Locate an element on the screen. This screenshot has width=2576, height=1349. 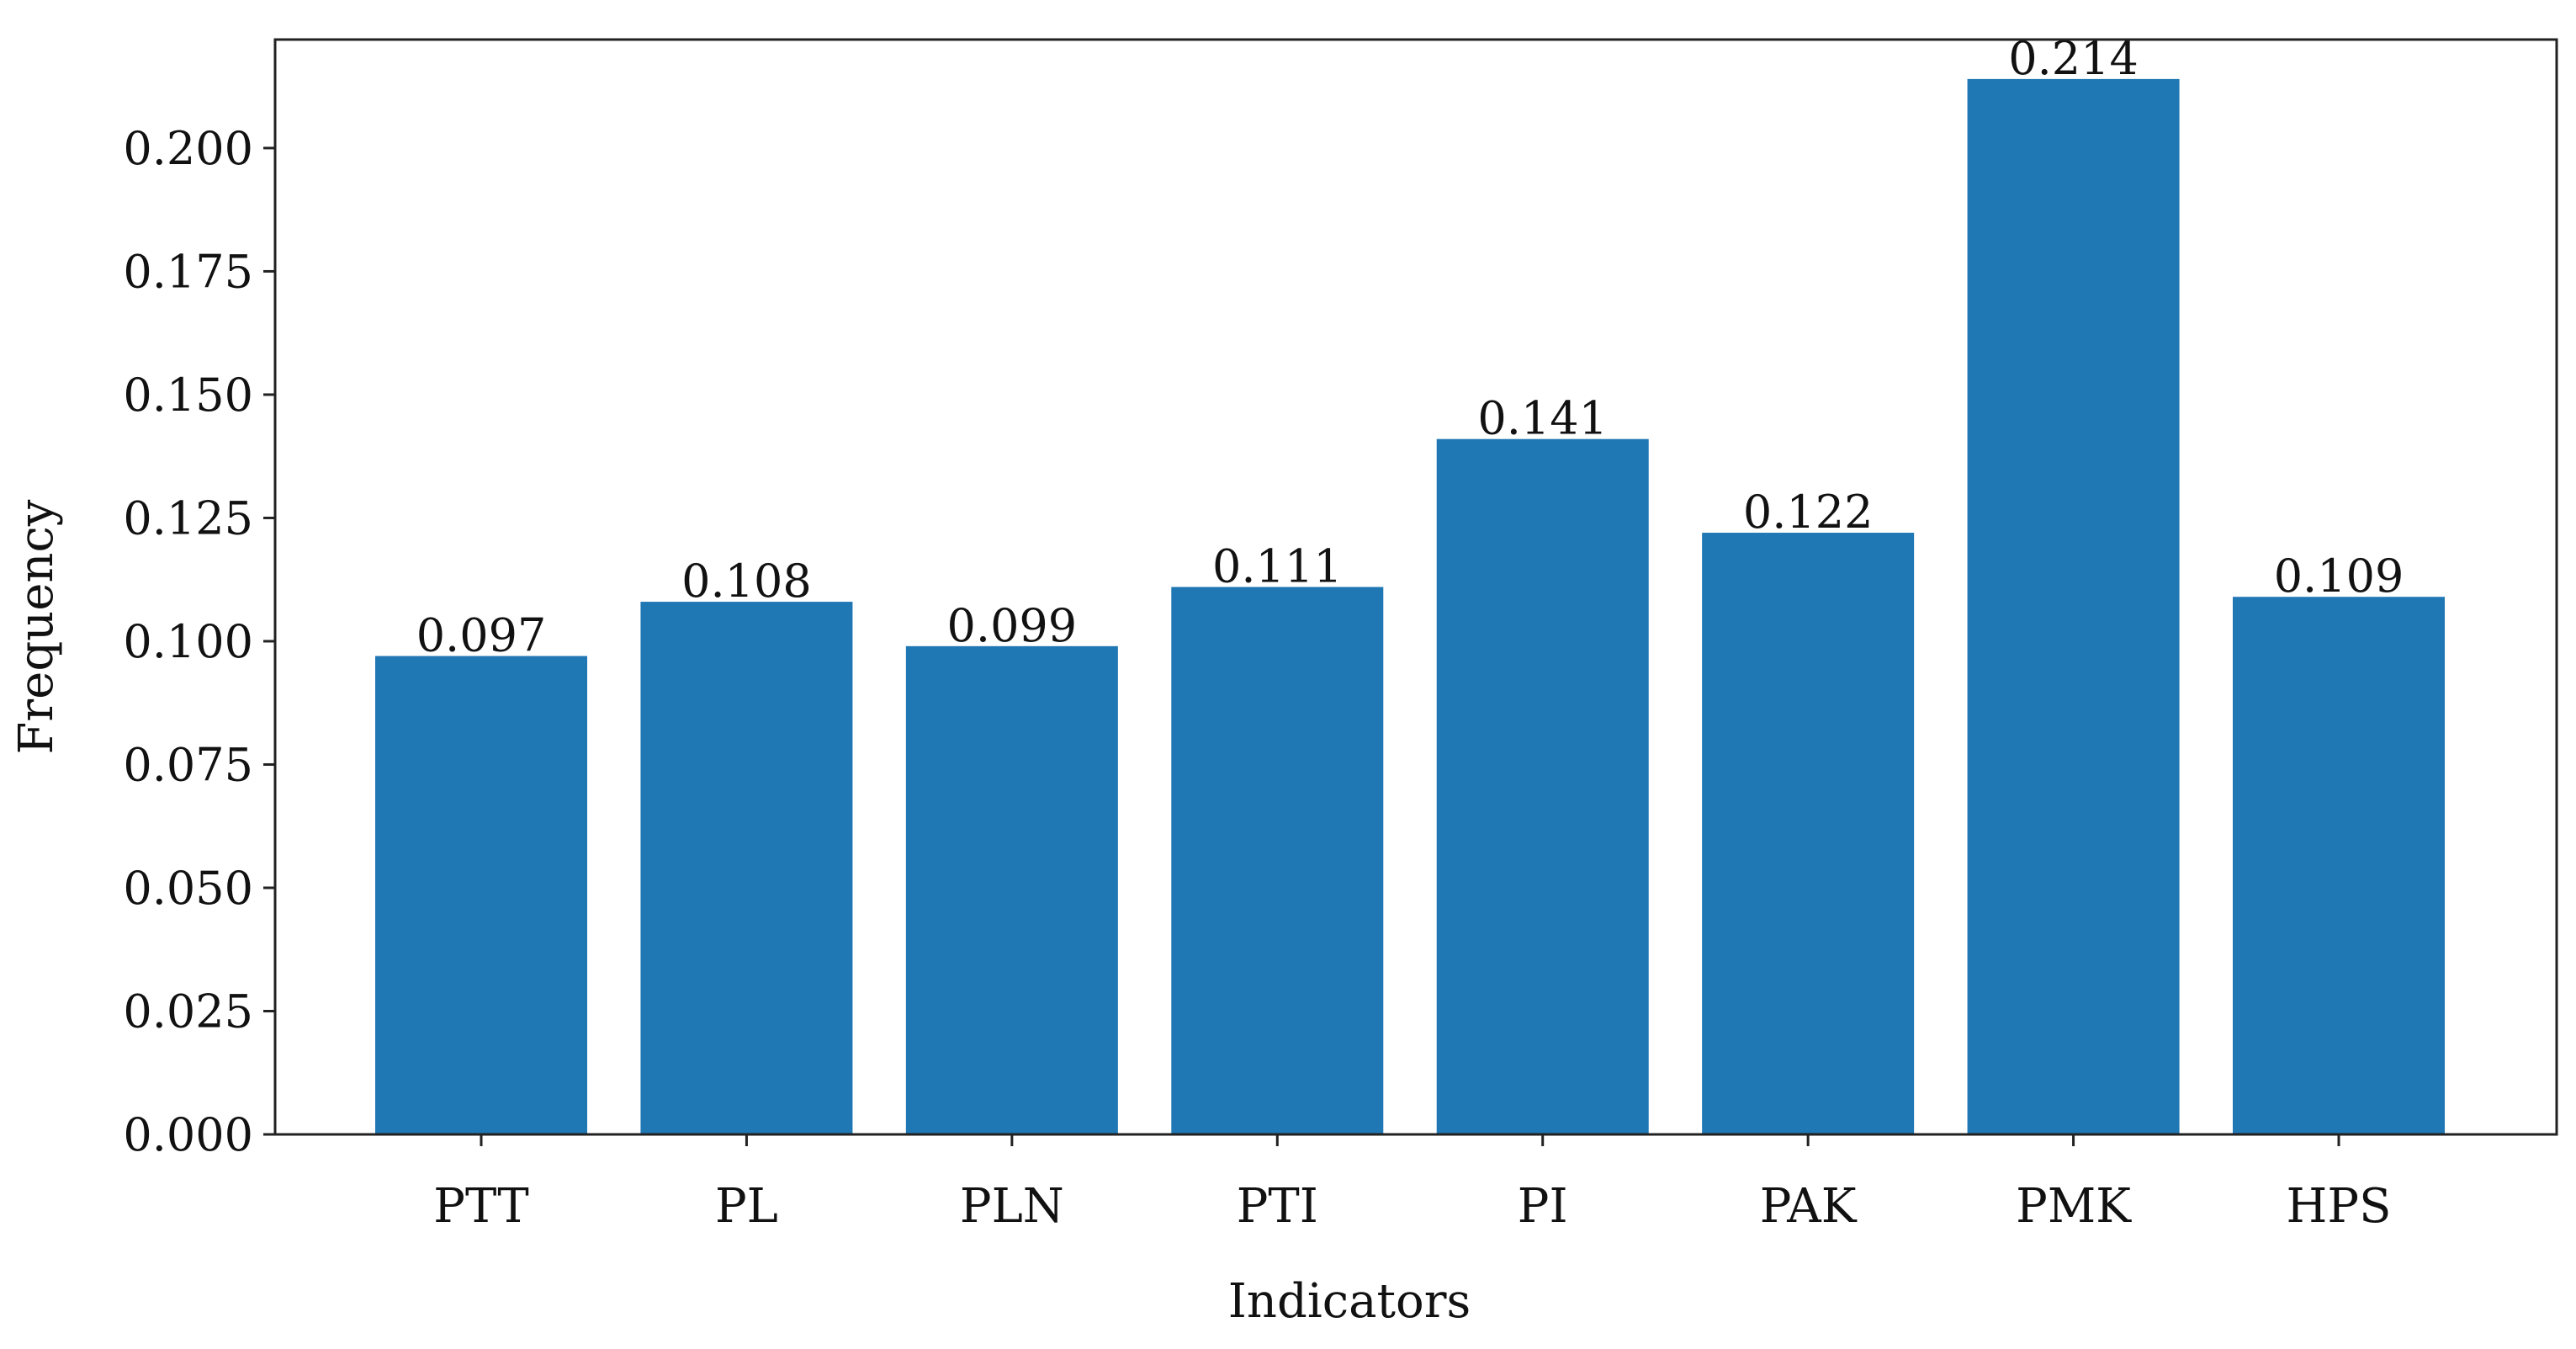
x-tick-label-pti: PTI is located at coordinates (1277, 1206).